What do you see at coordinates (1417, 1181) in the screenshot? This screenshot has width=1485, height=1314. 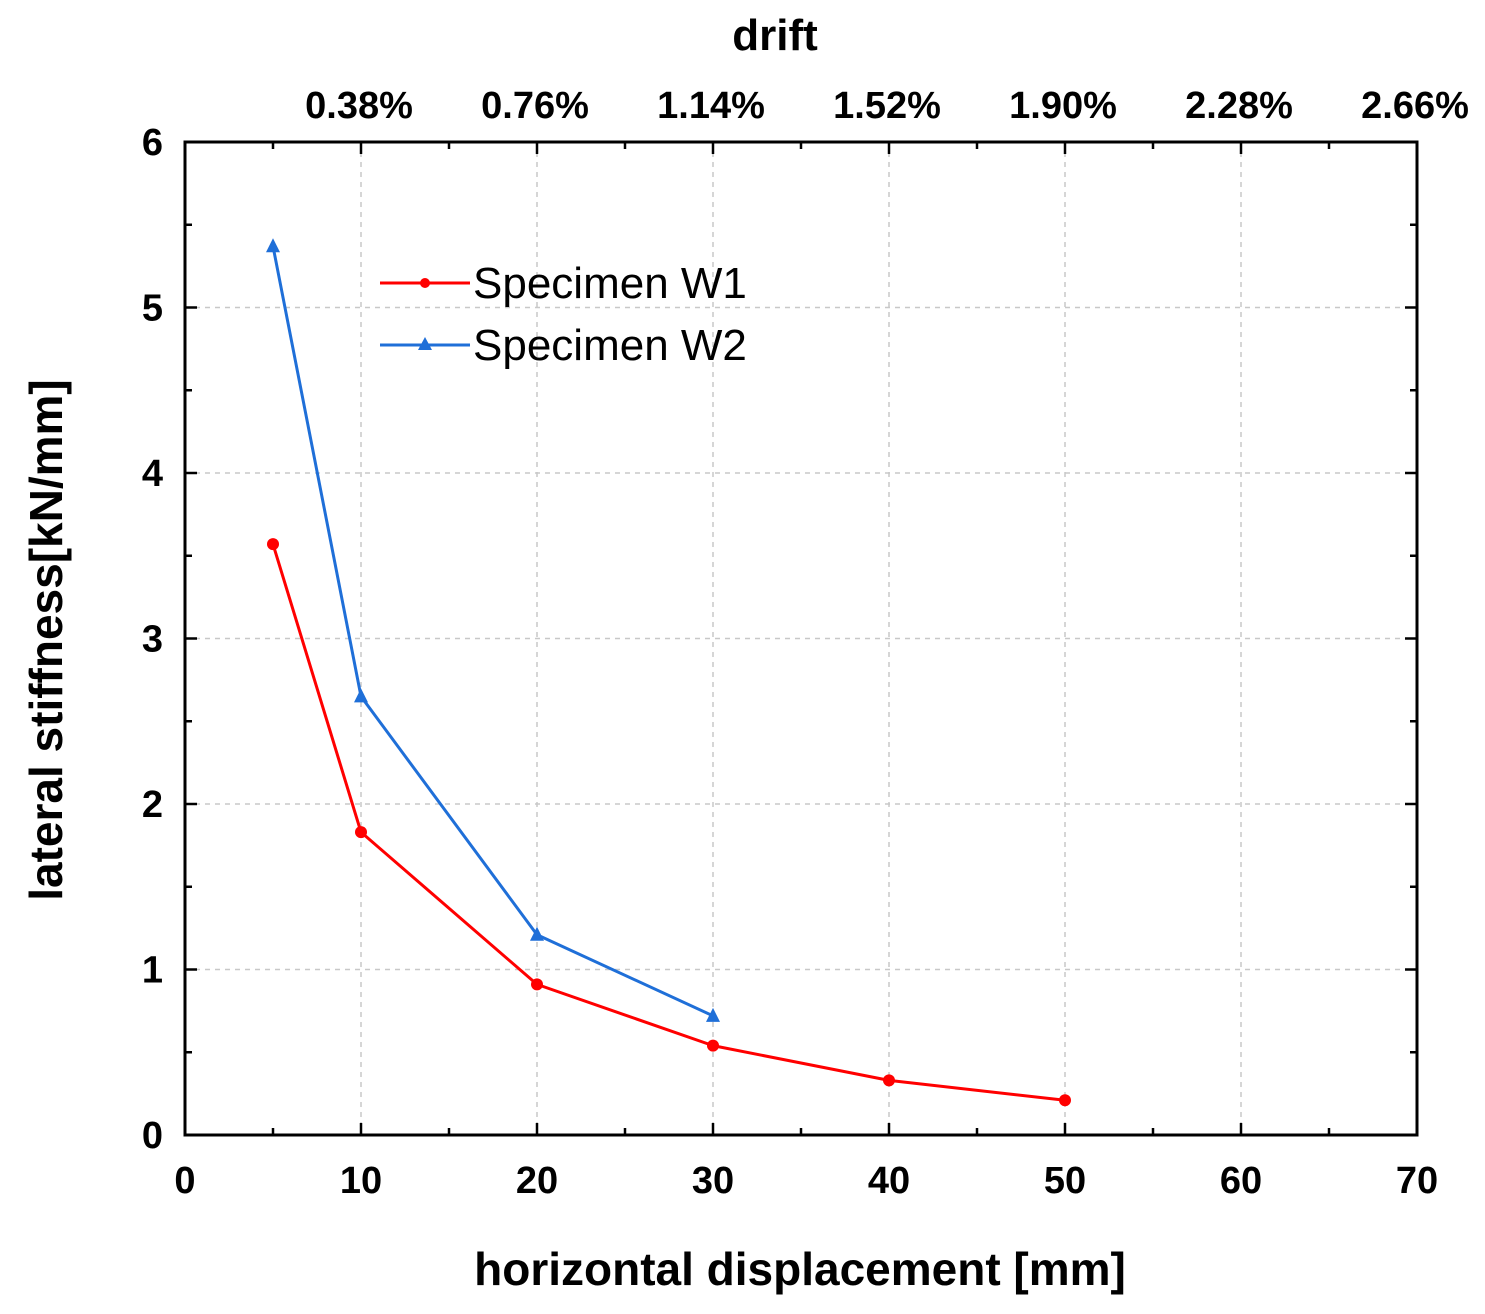 I see `x-tick-label: 70` at bounding box center [1417, 1181].